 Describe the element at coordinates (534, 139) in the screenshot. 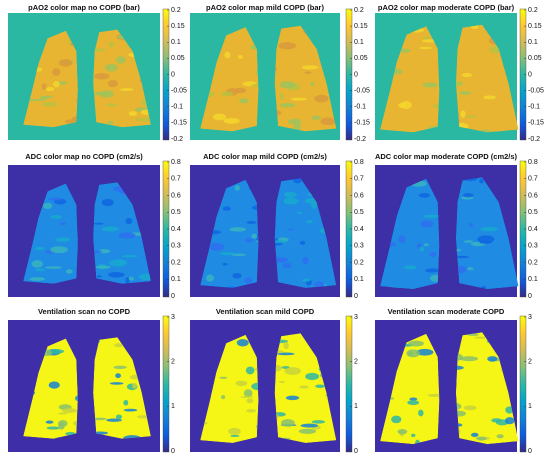

I see `colorbar-tick-label: -0.2` at that location.